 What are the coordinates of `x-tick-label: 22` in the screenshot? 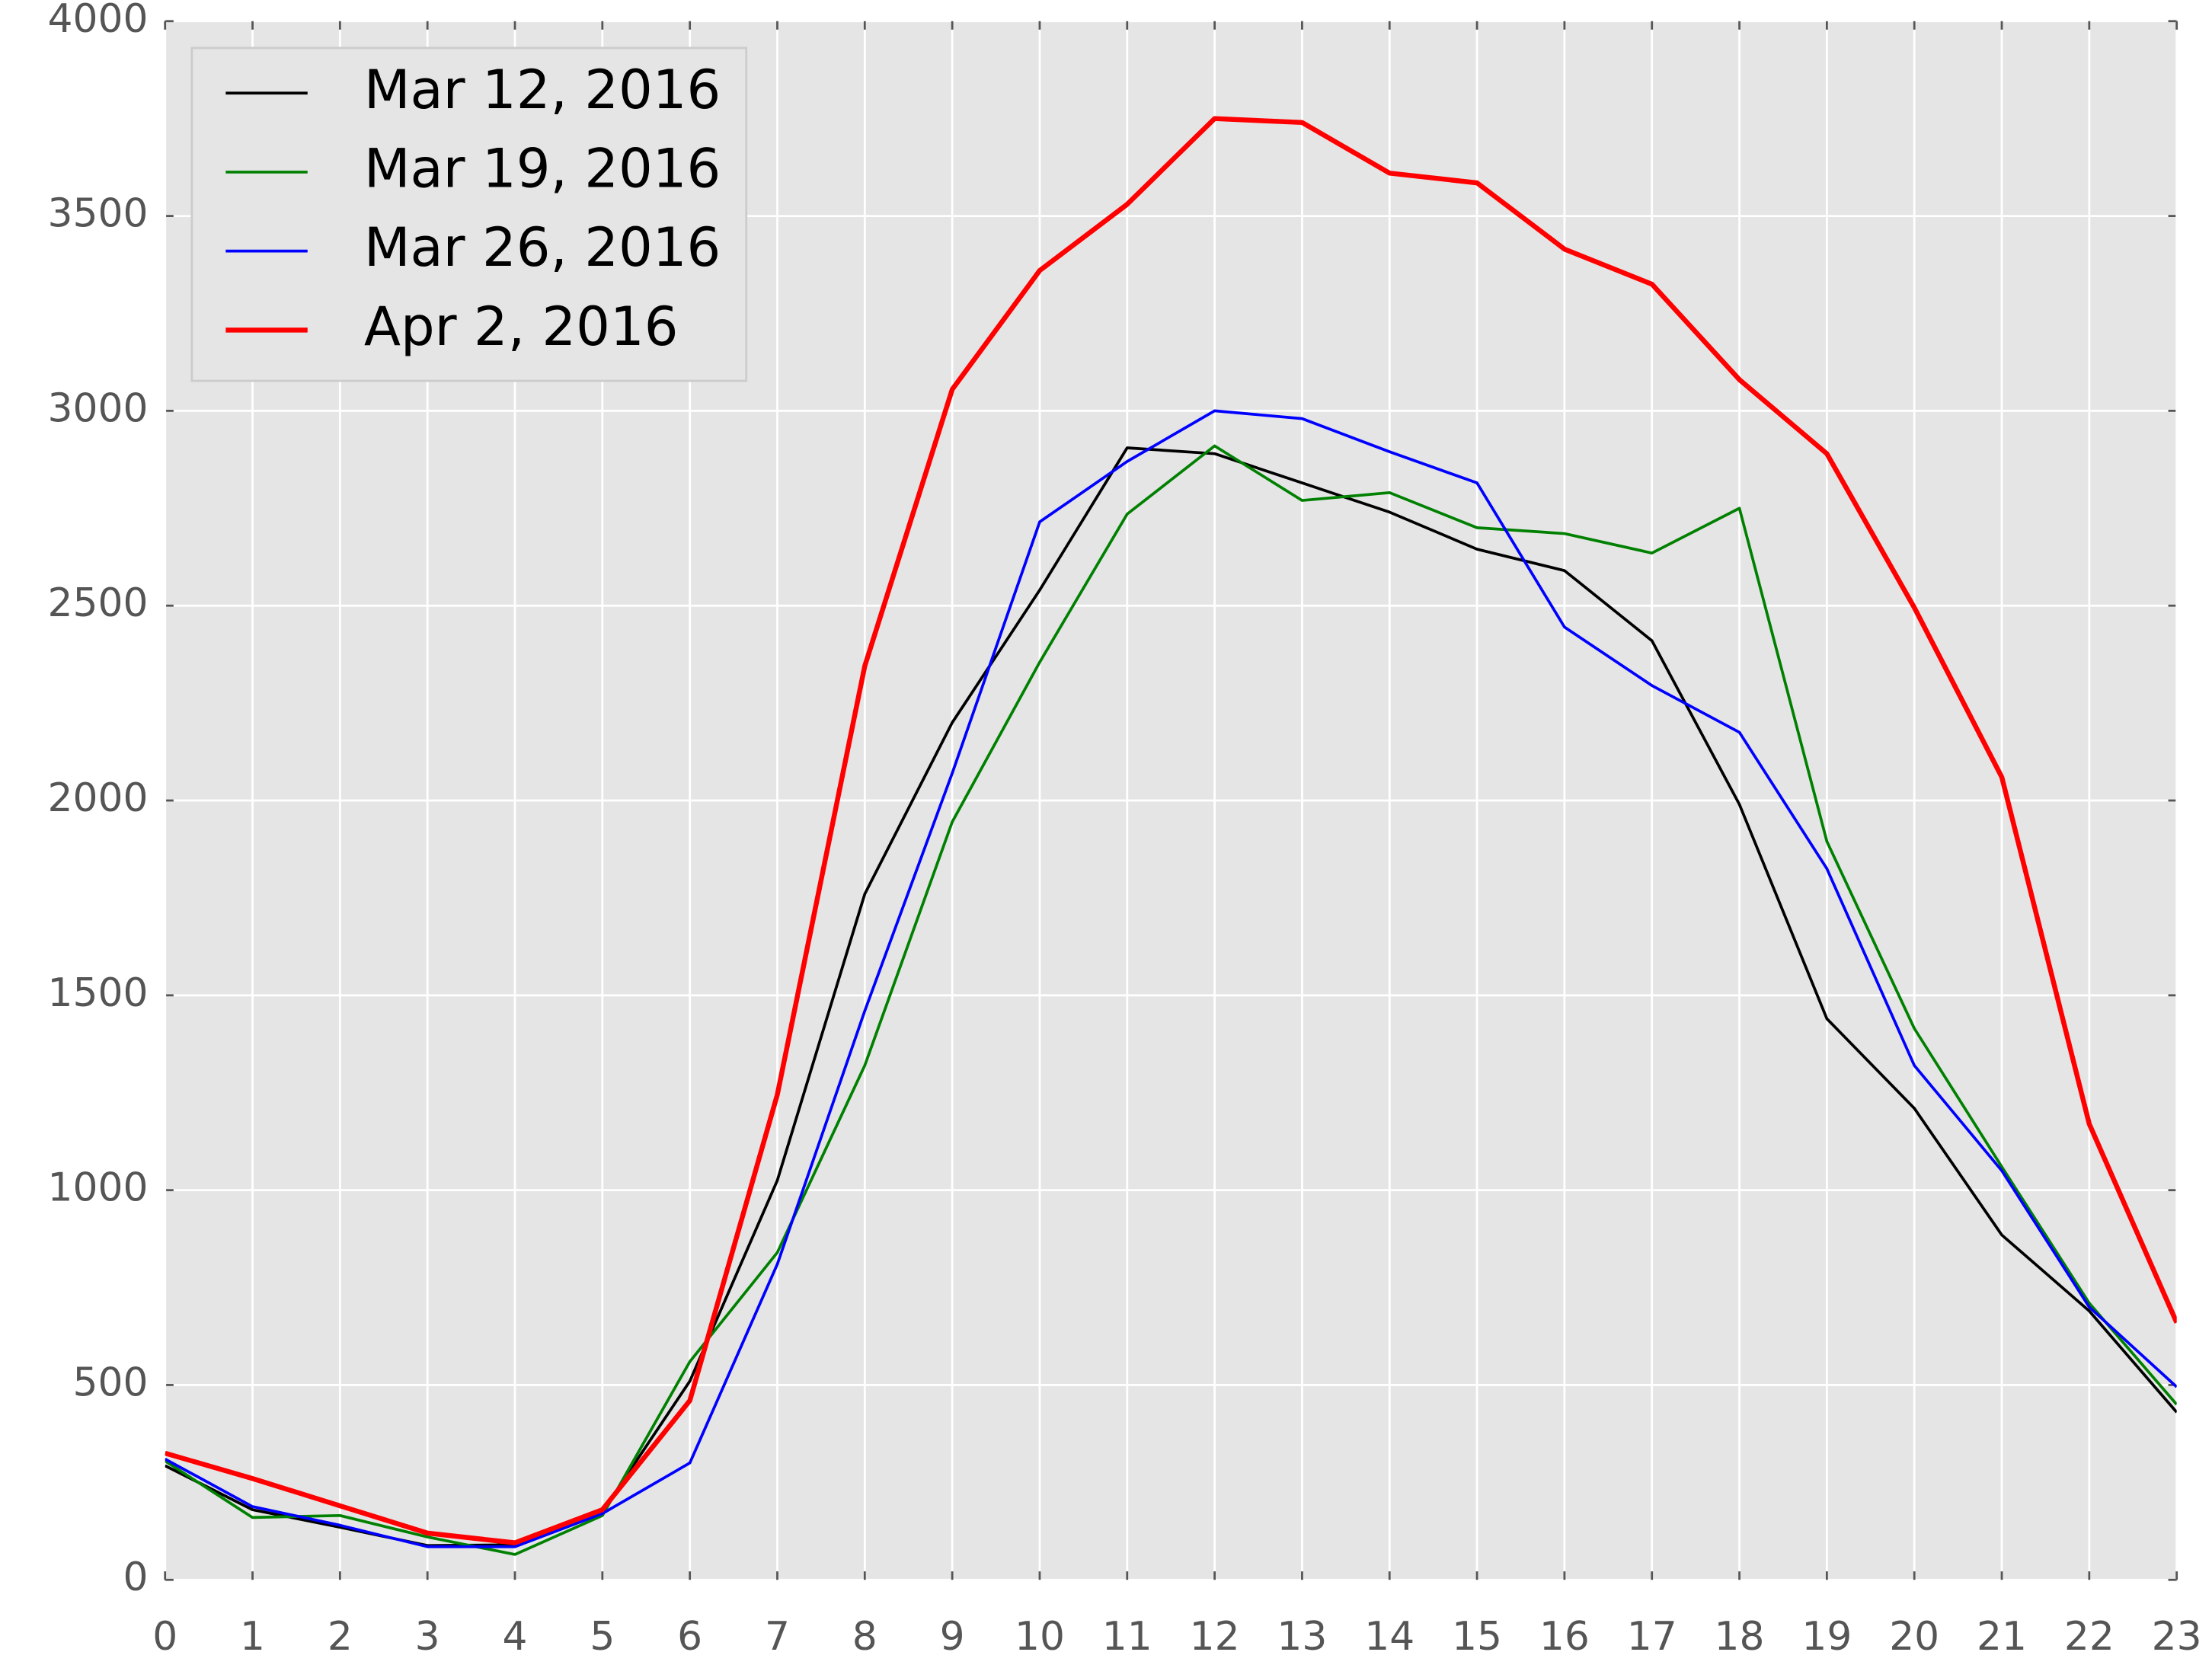 It's located at (2089, 1637).